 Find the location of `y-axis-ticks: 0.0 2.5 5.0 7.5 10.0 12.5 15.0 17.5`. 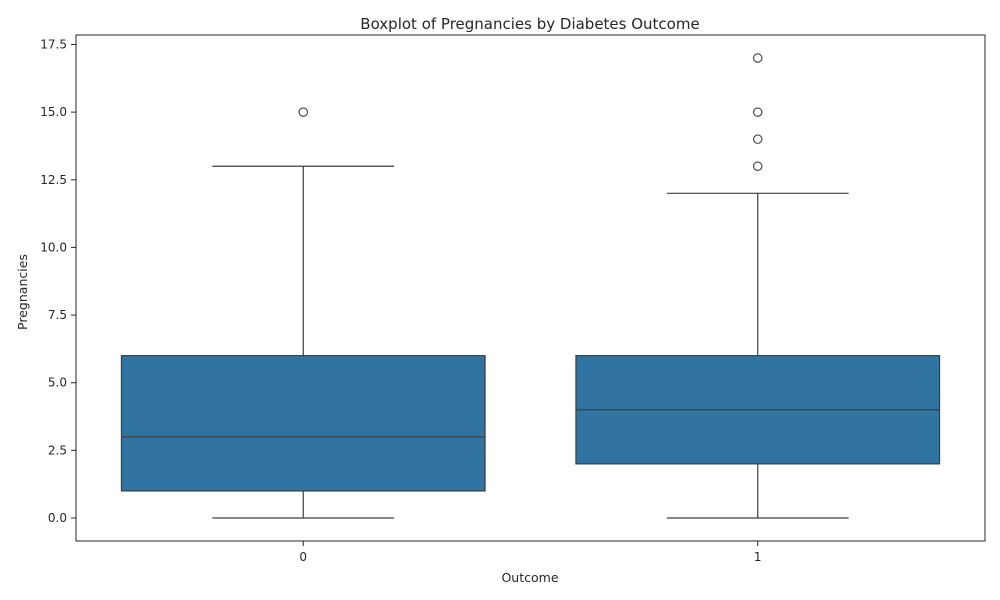

y-axis-ticks: 0.0 2.5 5.0 7.5 10.0 12.5 15.0 17.5 is located at coordinates (58, 281).